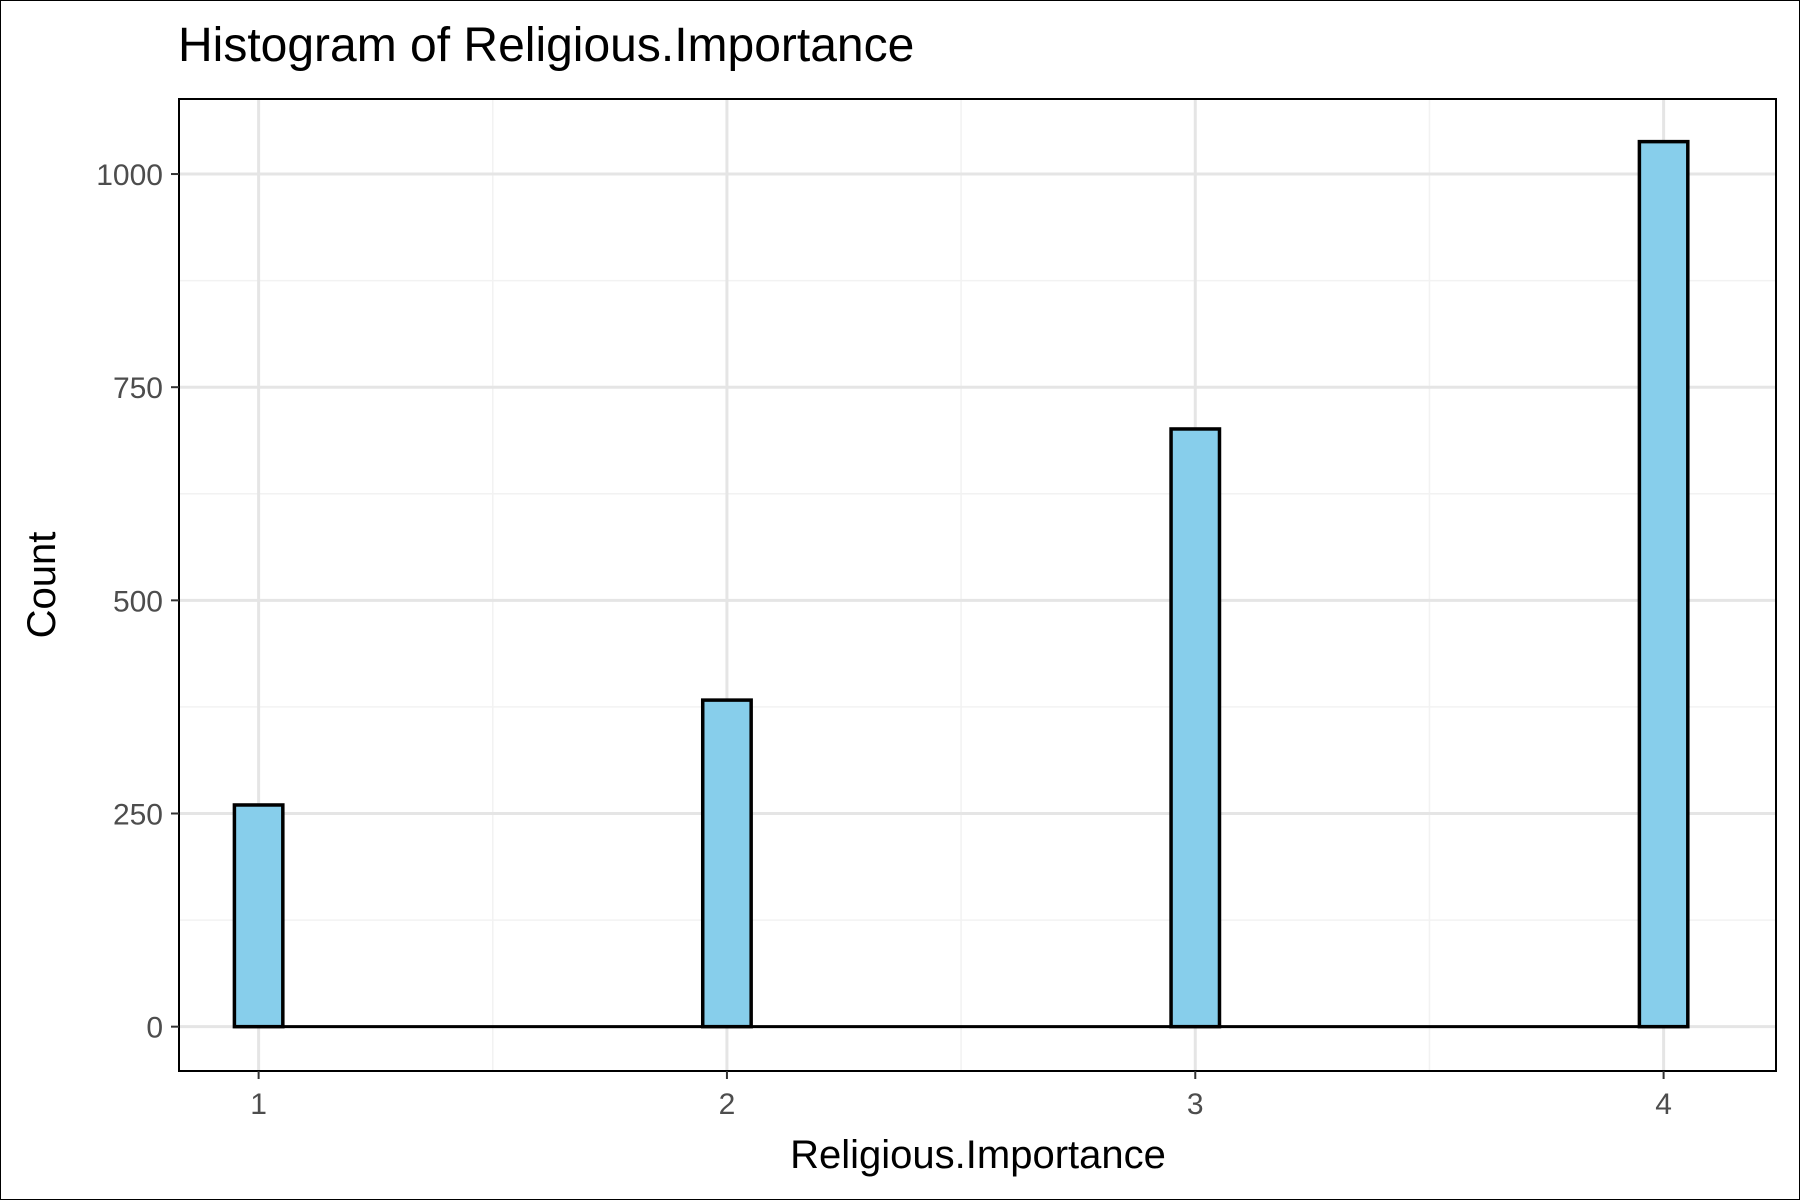 The height and width of the screenshot is (1201, 1800). What do you see at coordinates (1195, 1104) in the screenshot?
I see `x-tick-label: 3` at bounding box center [1195, 1104].